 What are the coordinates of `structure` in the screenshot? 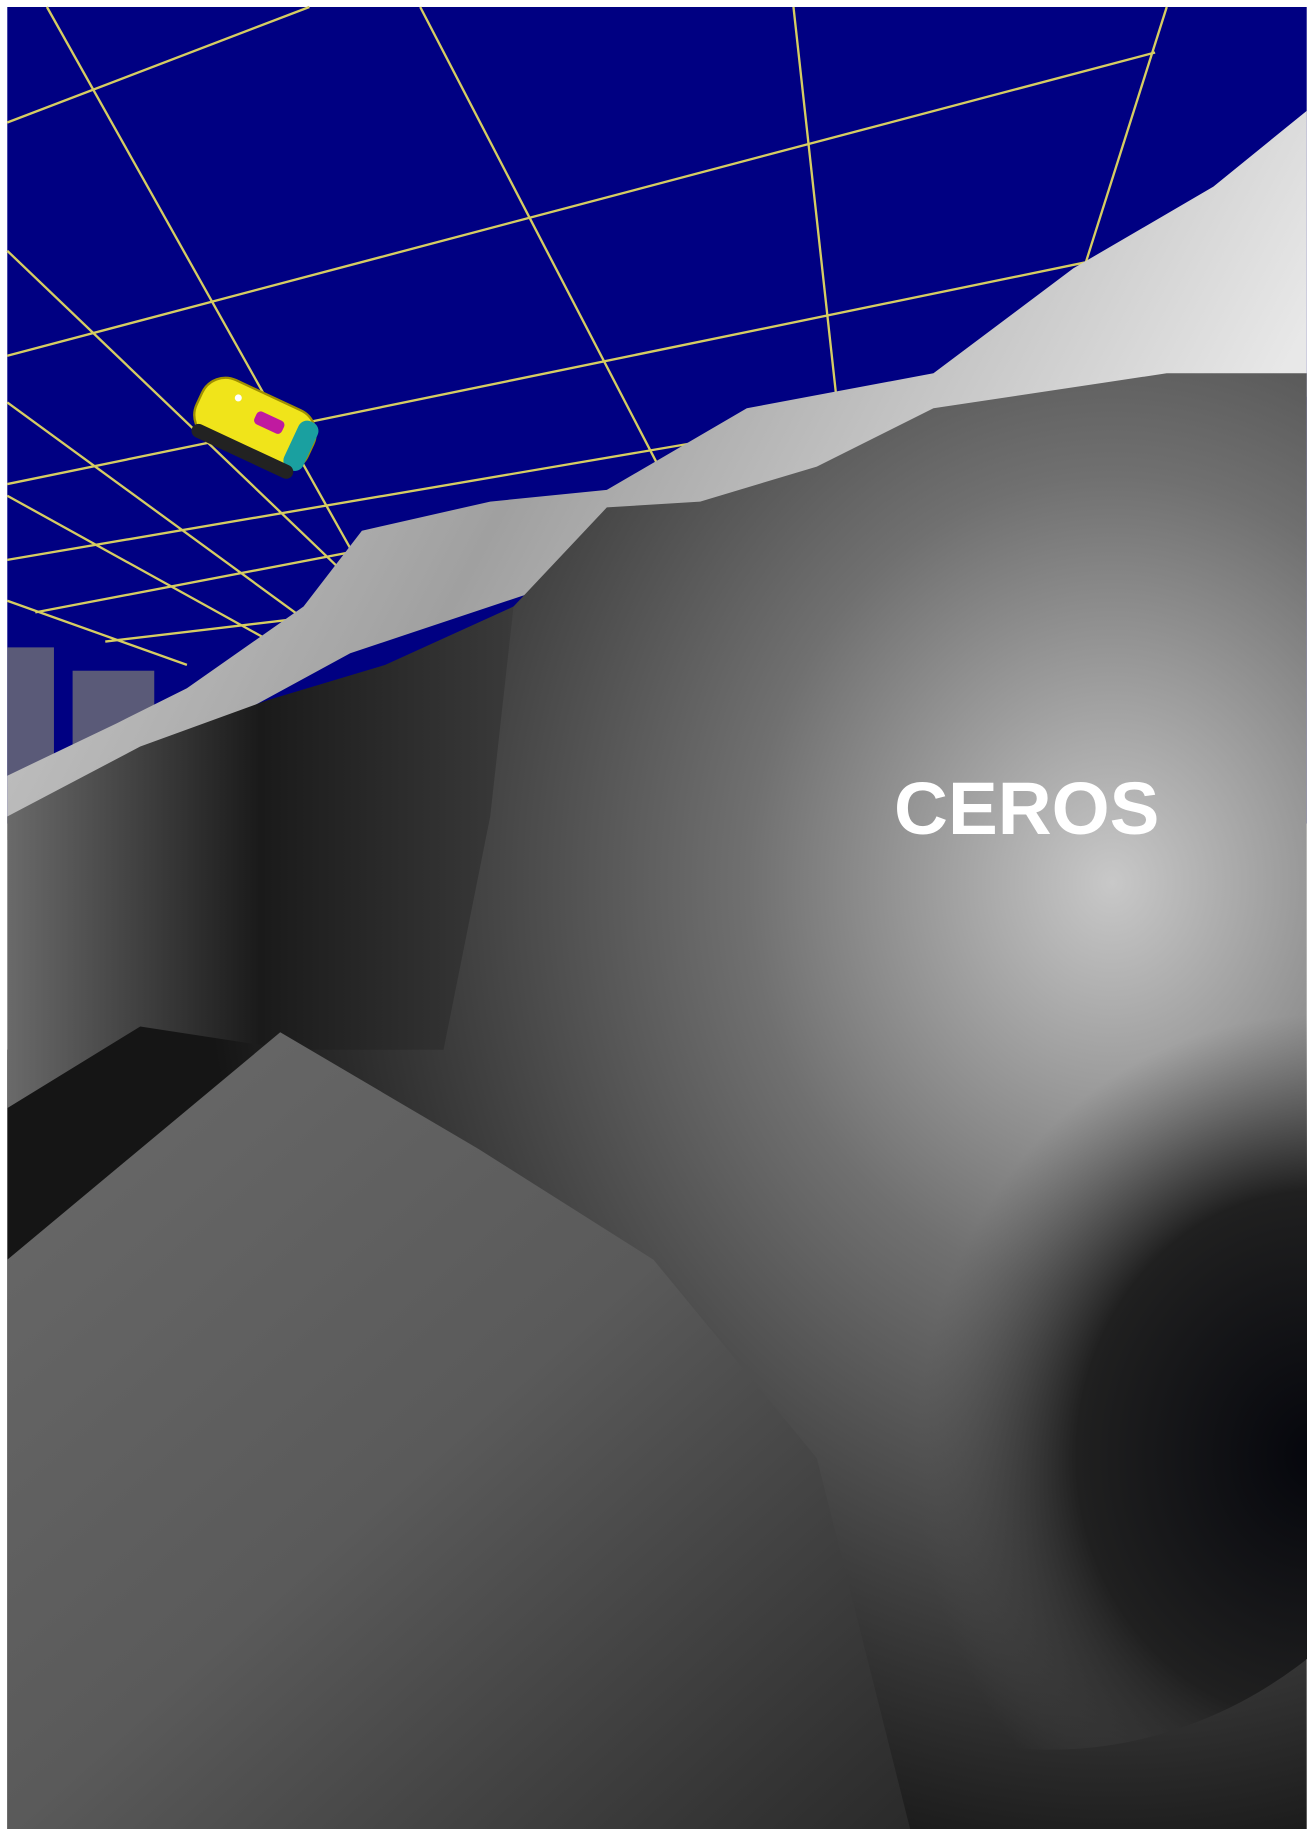 It's located at (30, 711).